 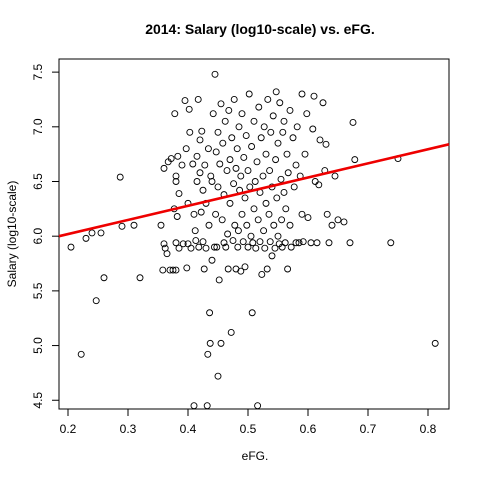 What do you see at coordinates (260, 29) in the screenshot?
I see `chart-title: 2014: Salary (log10-scale) vs. eFG.` at bounding box center [260, 29].